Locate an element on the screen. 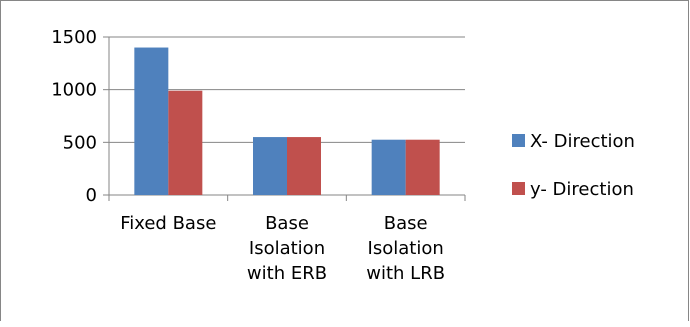 The height and width of the screenshot is (327, 690). legend-label: y- Direction is located at coordinates (582, 189).